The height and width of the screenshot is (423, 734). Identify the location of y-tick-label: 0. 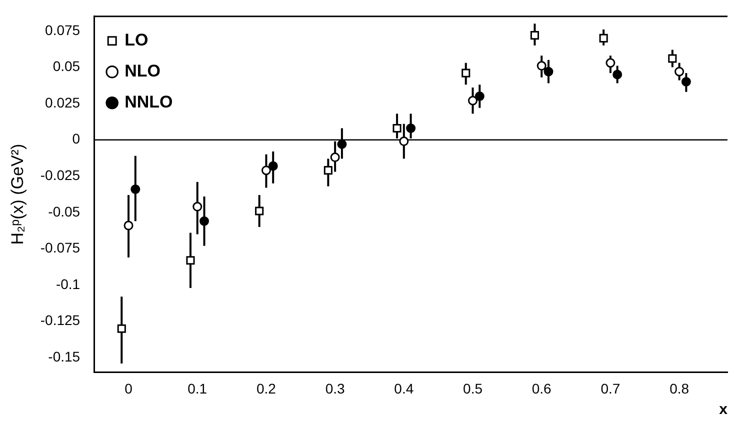
(76, 138).